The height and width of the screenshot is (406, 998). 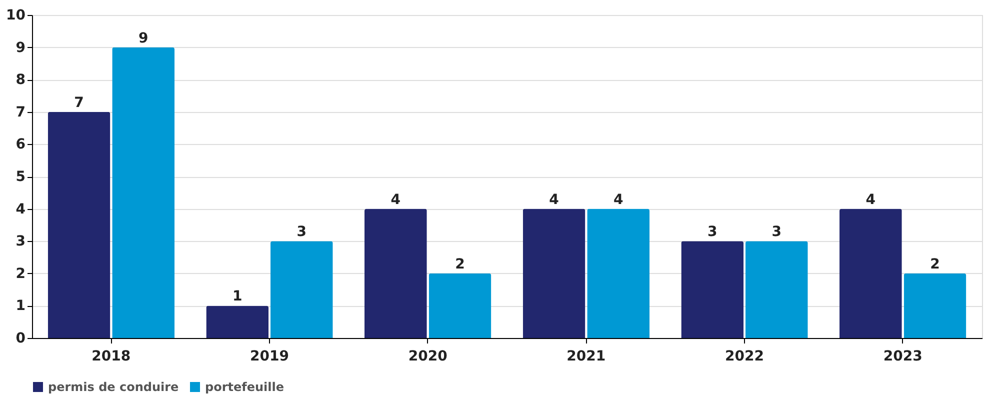 What do you see at coordinates (428, 356) in the screenshot?
I see `x-tick-label: 2020` at bounding box center [428, 356].